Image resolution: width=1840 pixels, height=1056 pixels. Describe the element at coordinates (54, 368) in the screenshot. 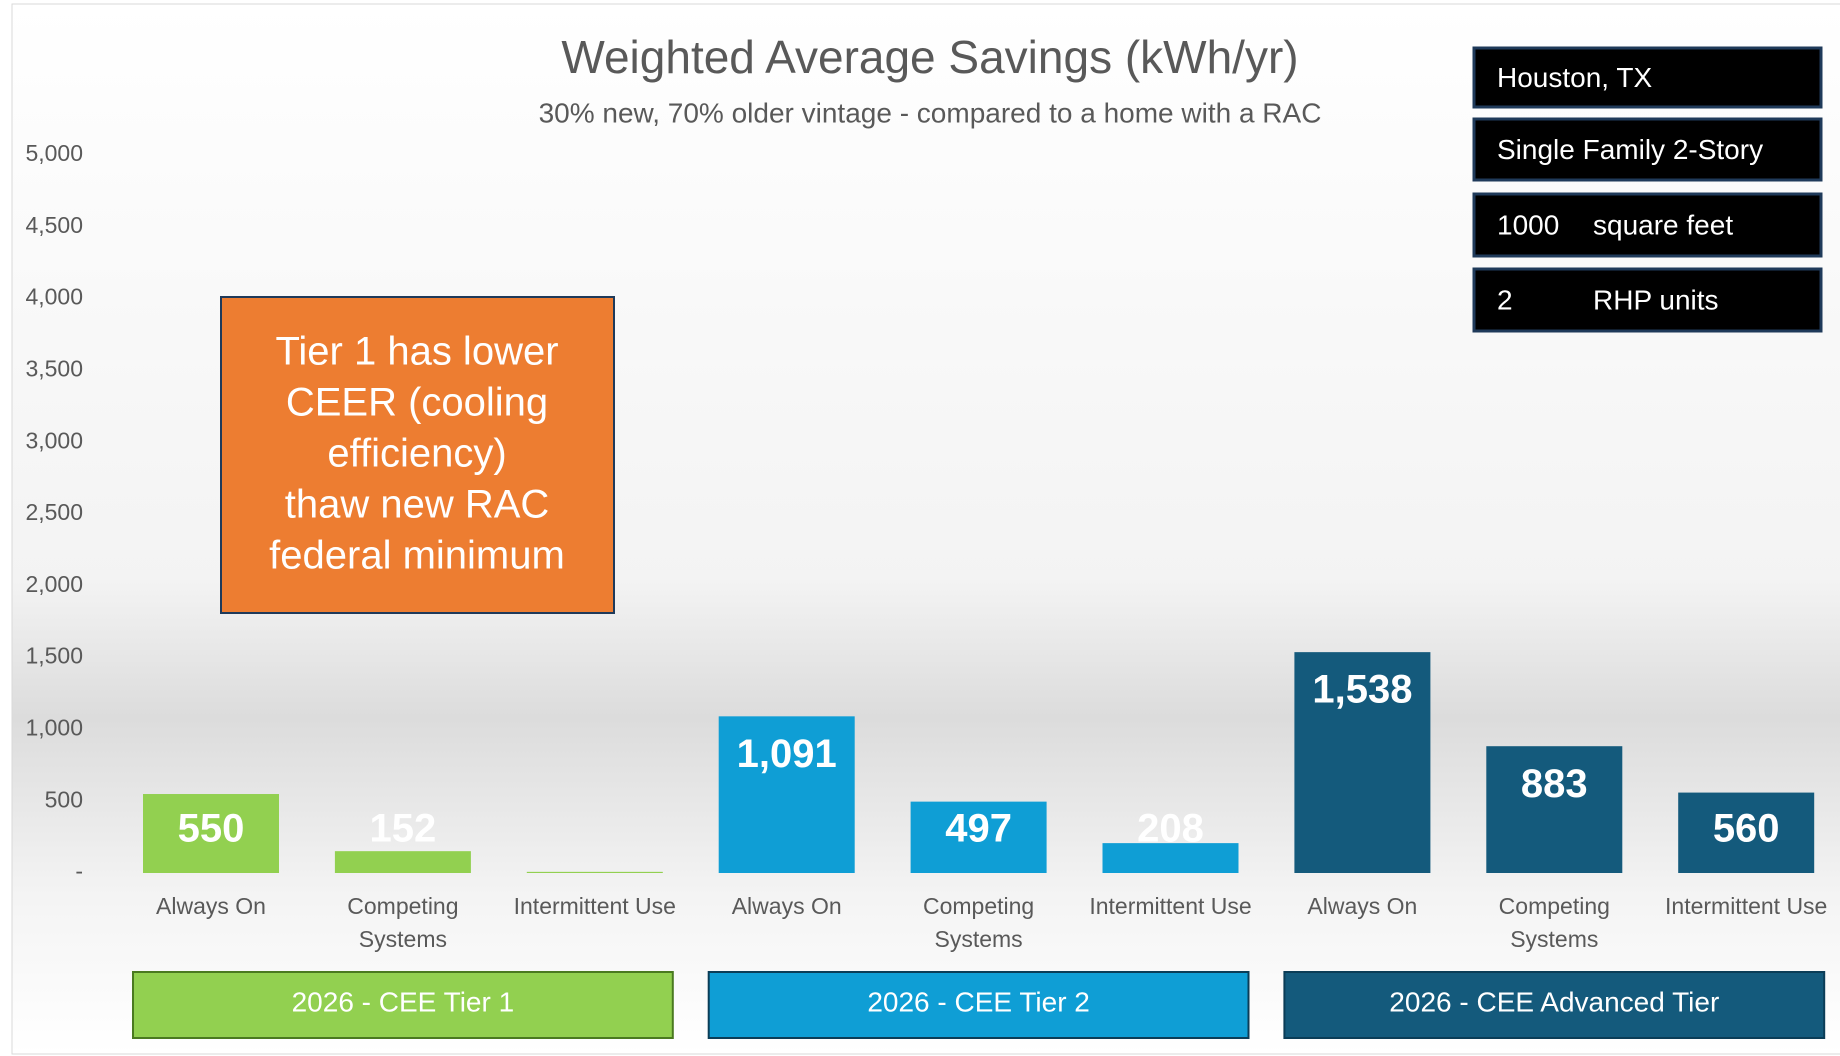

I see `y-tick-label: 3,500` at that location.